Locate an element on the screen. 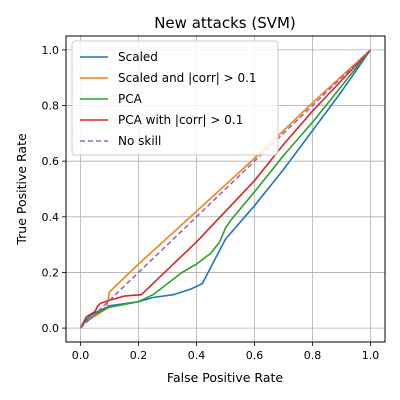 This screenshot has width=400, height=400. legend-label-scaled: Scaled is located at coordinates (138, 57).